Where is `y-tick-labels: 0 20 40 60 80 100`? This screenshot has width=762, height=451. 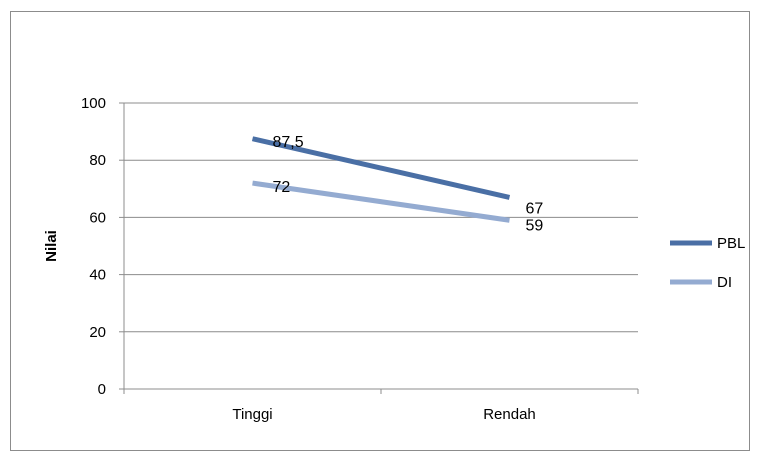 y-tick-labels: 0 20 40 60 80 100 is located at coordinates (102, 246).